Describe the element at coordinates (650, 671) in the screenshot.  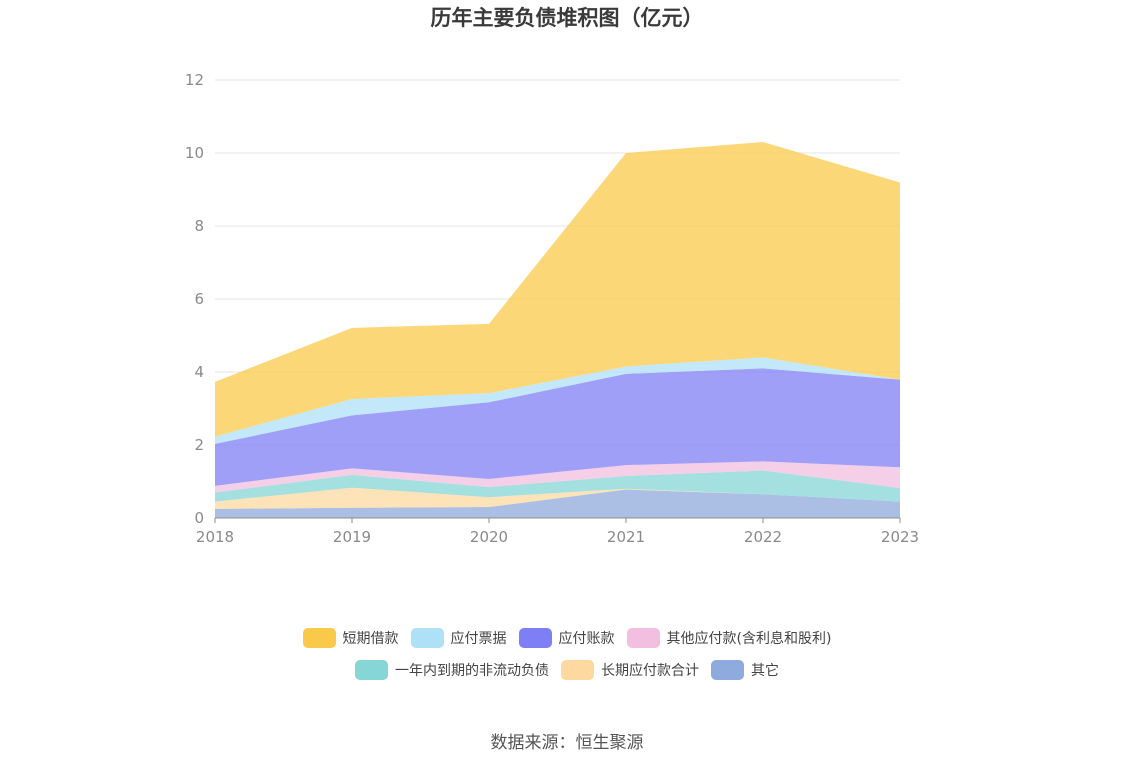
I see `legend-label: 长期应付款合计` at that location.